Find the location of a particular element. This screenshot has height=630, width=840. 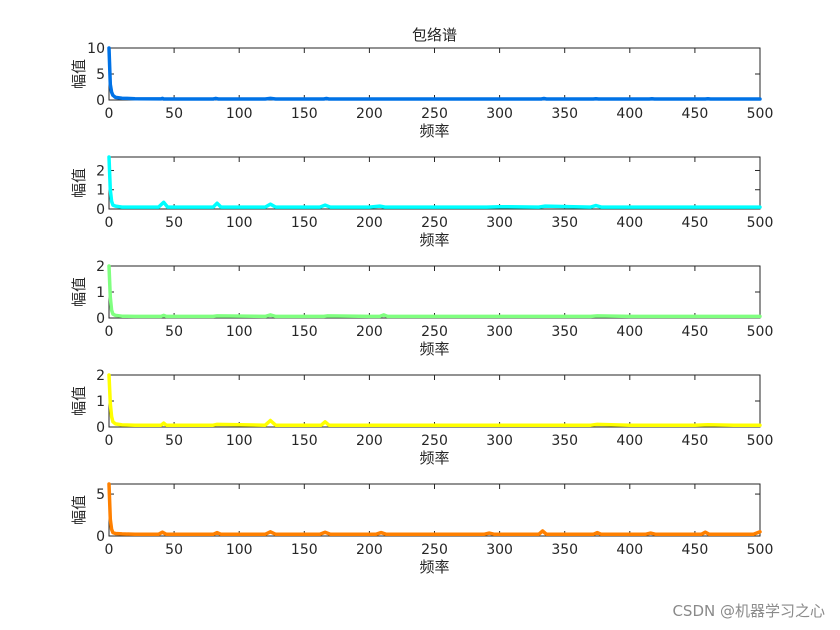

watermark: CSDN @机器学习之心 is located at coordinates (748, 611).